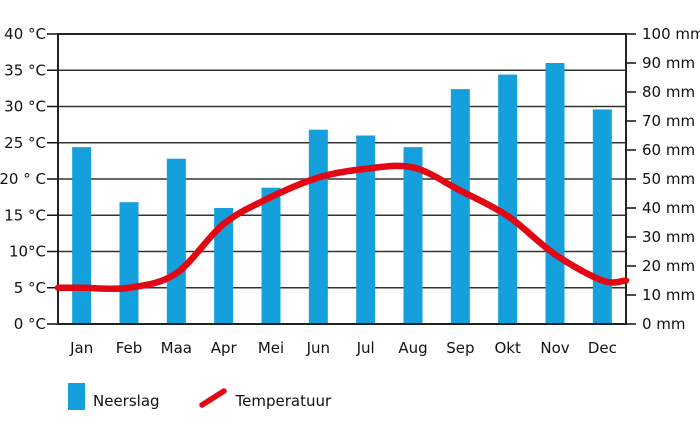  I want to click on month-label: Maa, so click(176, 348).